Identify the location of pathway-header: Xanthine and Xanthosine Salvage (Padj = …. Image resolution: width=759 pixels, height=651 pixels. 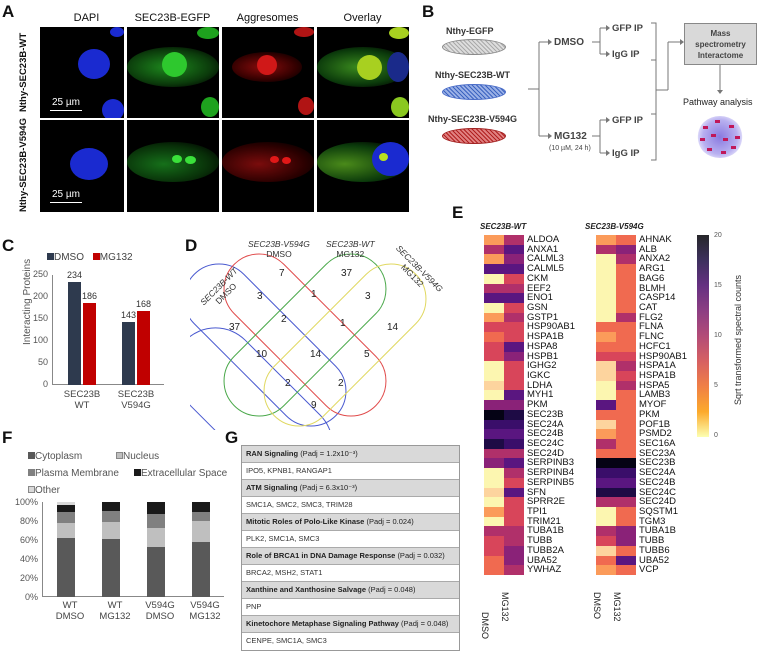
(350, 590).